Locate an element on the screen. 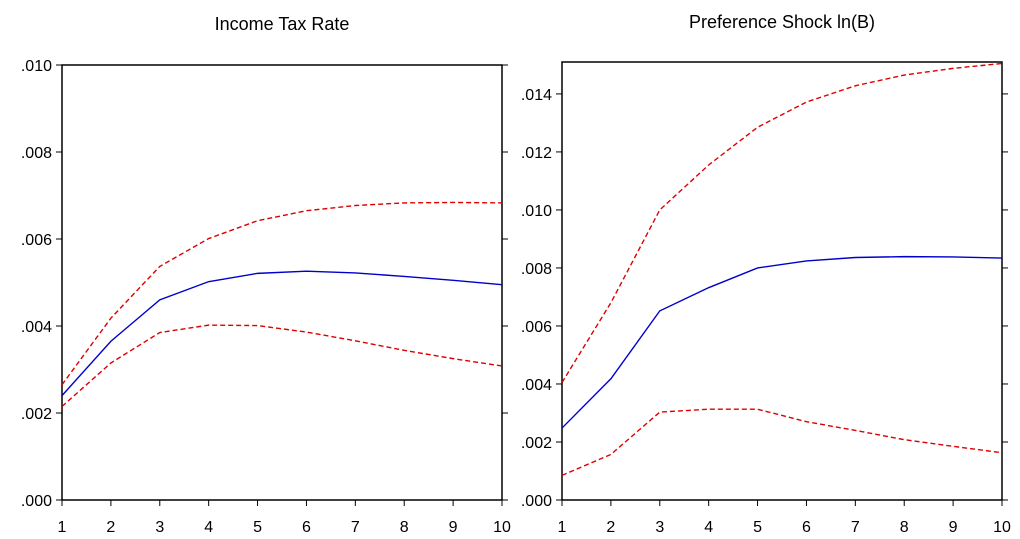 The image size is (1020, 539). chart-title: Preference Shock ln(B) is located at coordinates (782, 22).